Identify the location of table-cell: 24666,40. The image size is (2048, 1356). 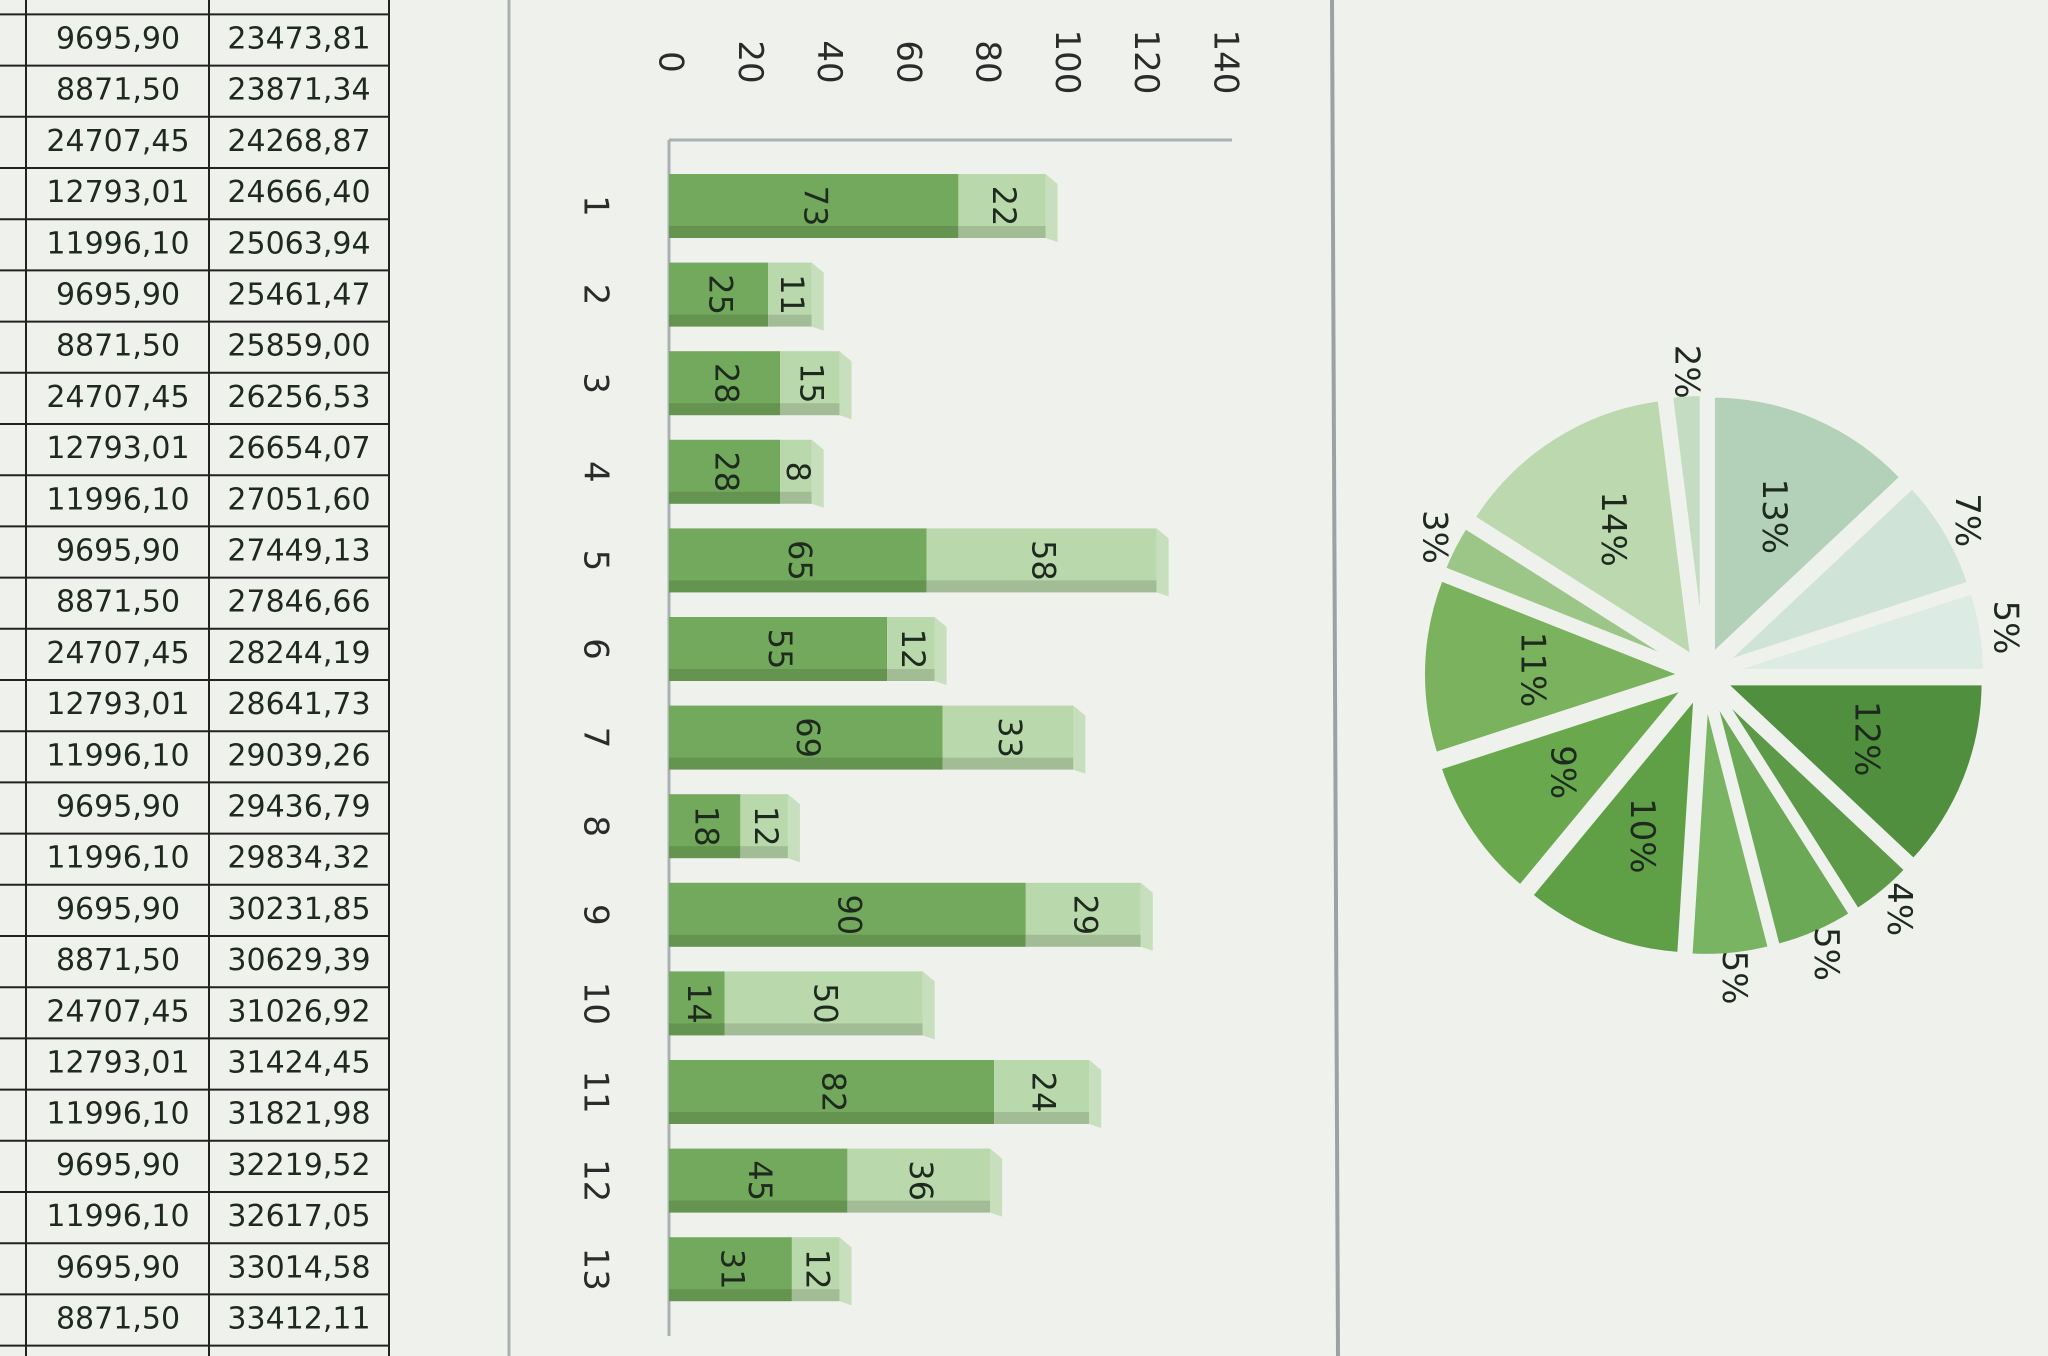
(298, 192).